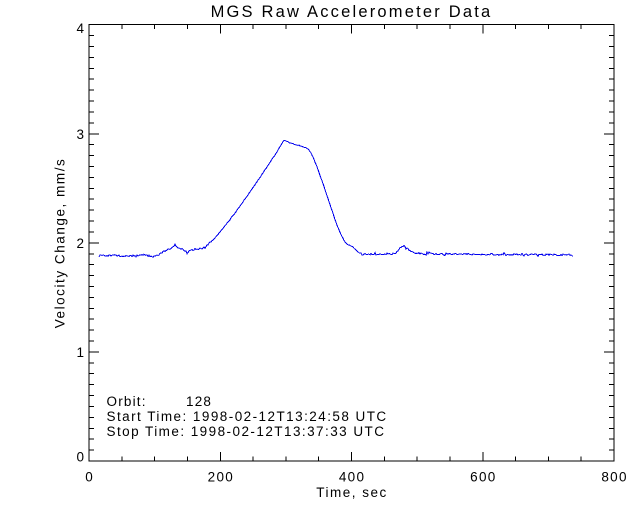 The height and width of the screenshot is (512, 640). What do you see at coordinates (127, 401) in the screenshot?
I see `svg-text: Orbit:` at bounding box center [127, 401].